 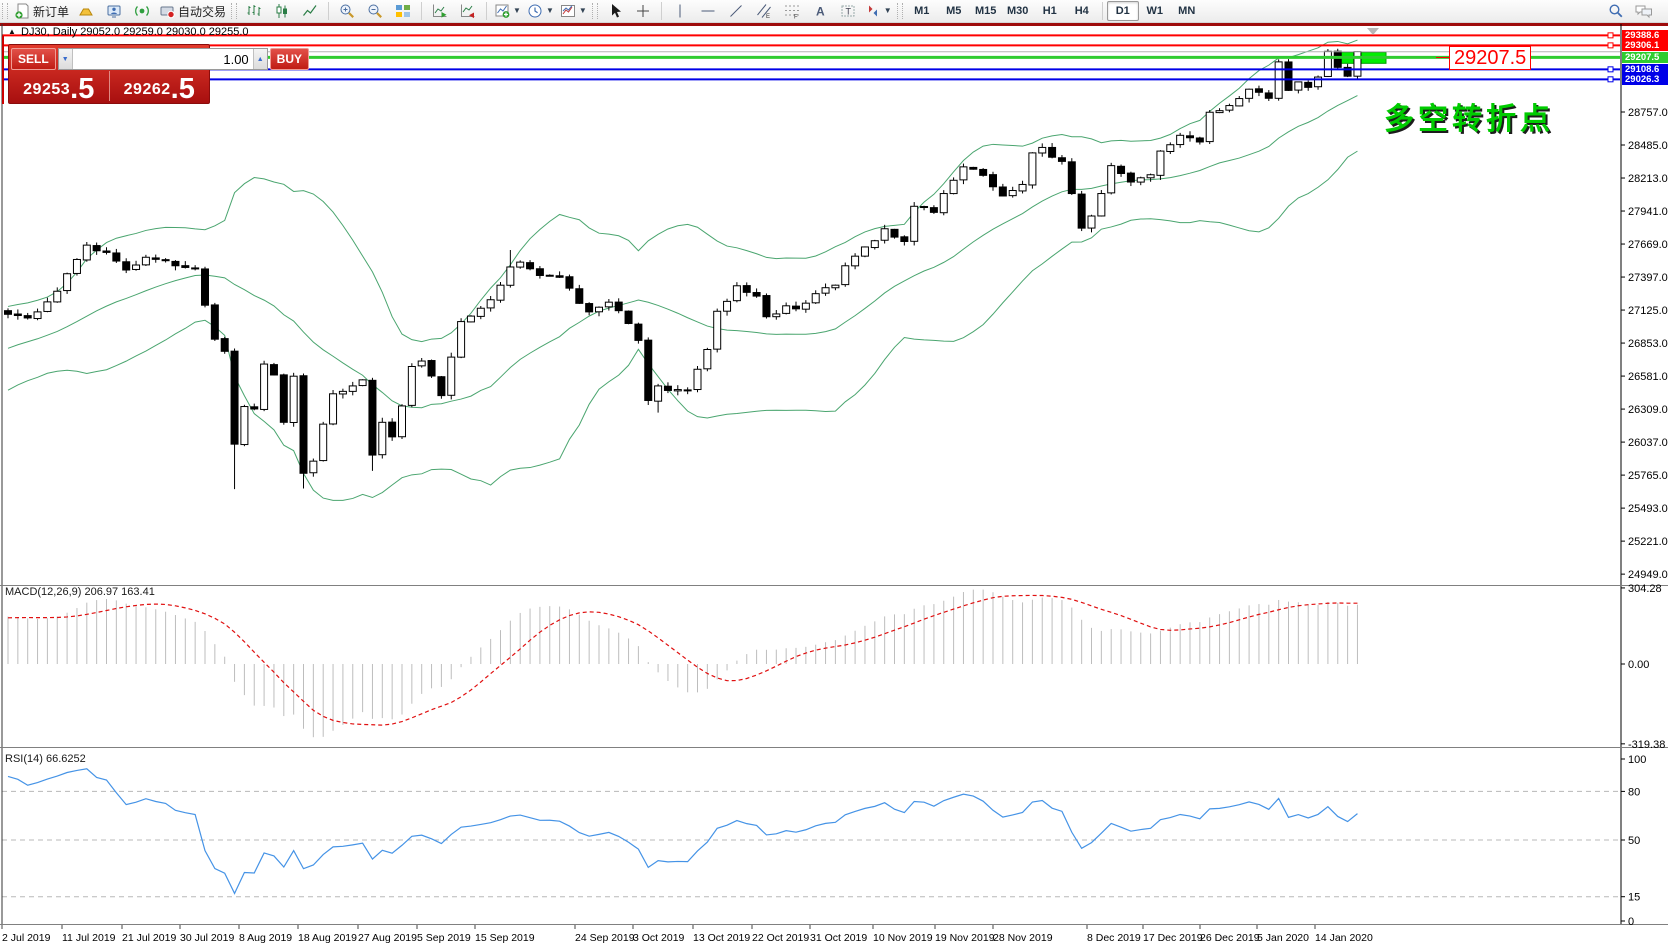 I want to click on svg-text: 5 Sep 2019, so click(x=444, y=938).